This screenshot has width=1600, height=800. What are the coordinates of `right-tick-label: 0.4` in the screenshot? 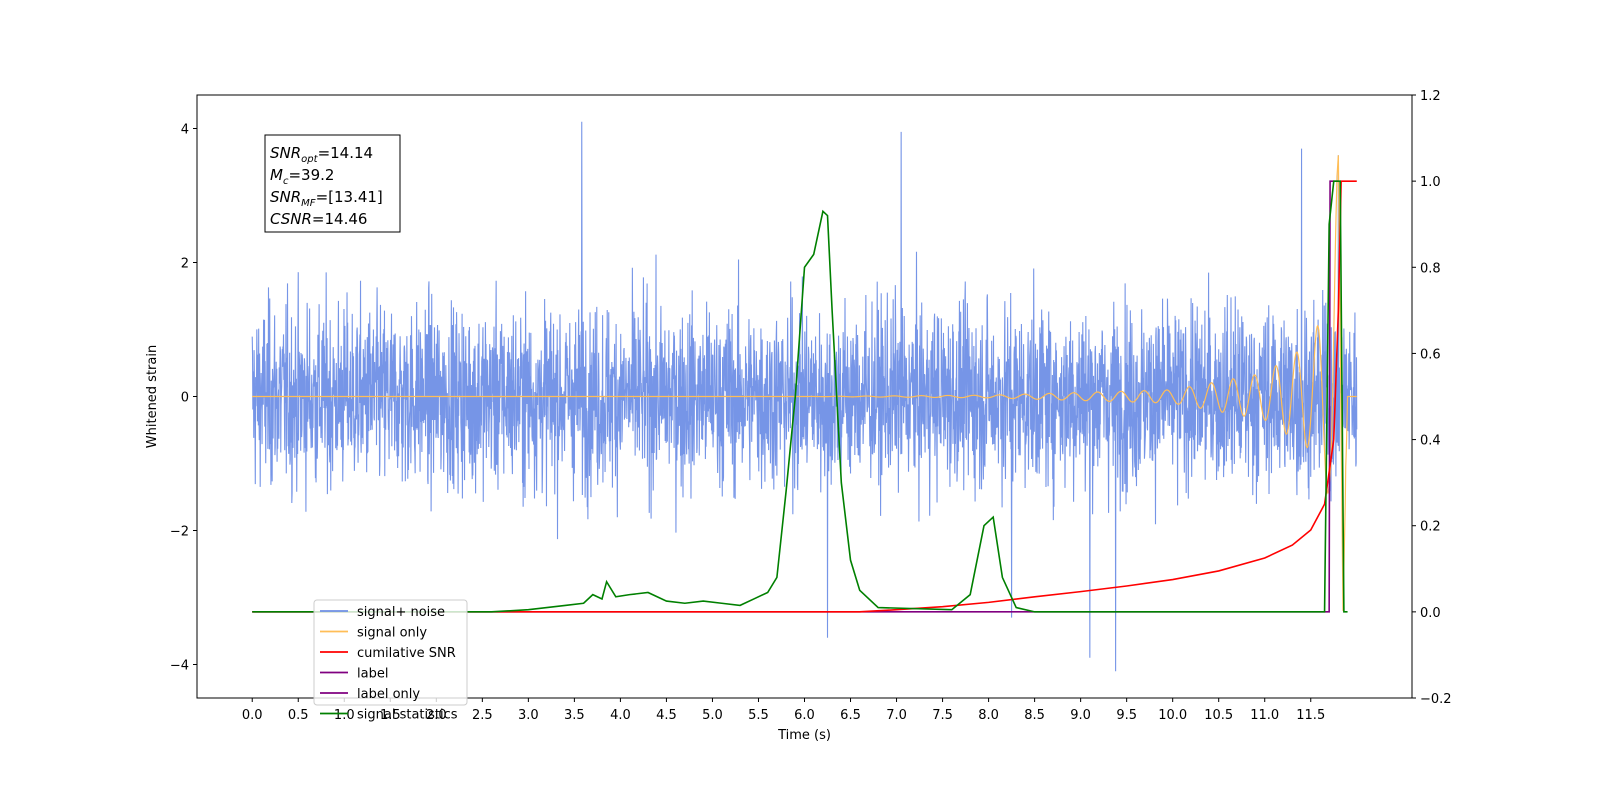 It's located at (1430, 441).